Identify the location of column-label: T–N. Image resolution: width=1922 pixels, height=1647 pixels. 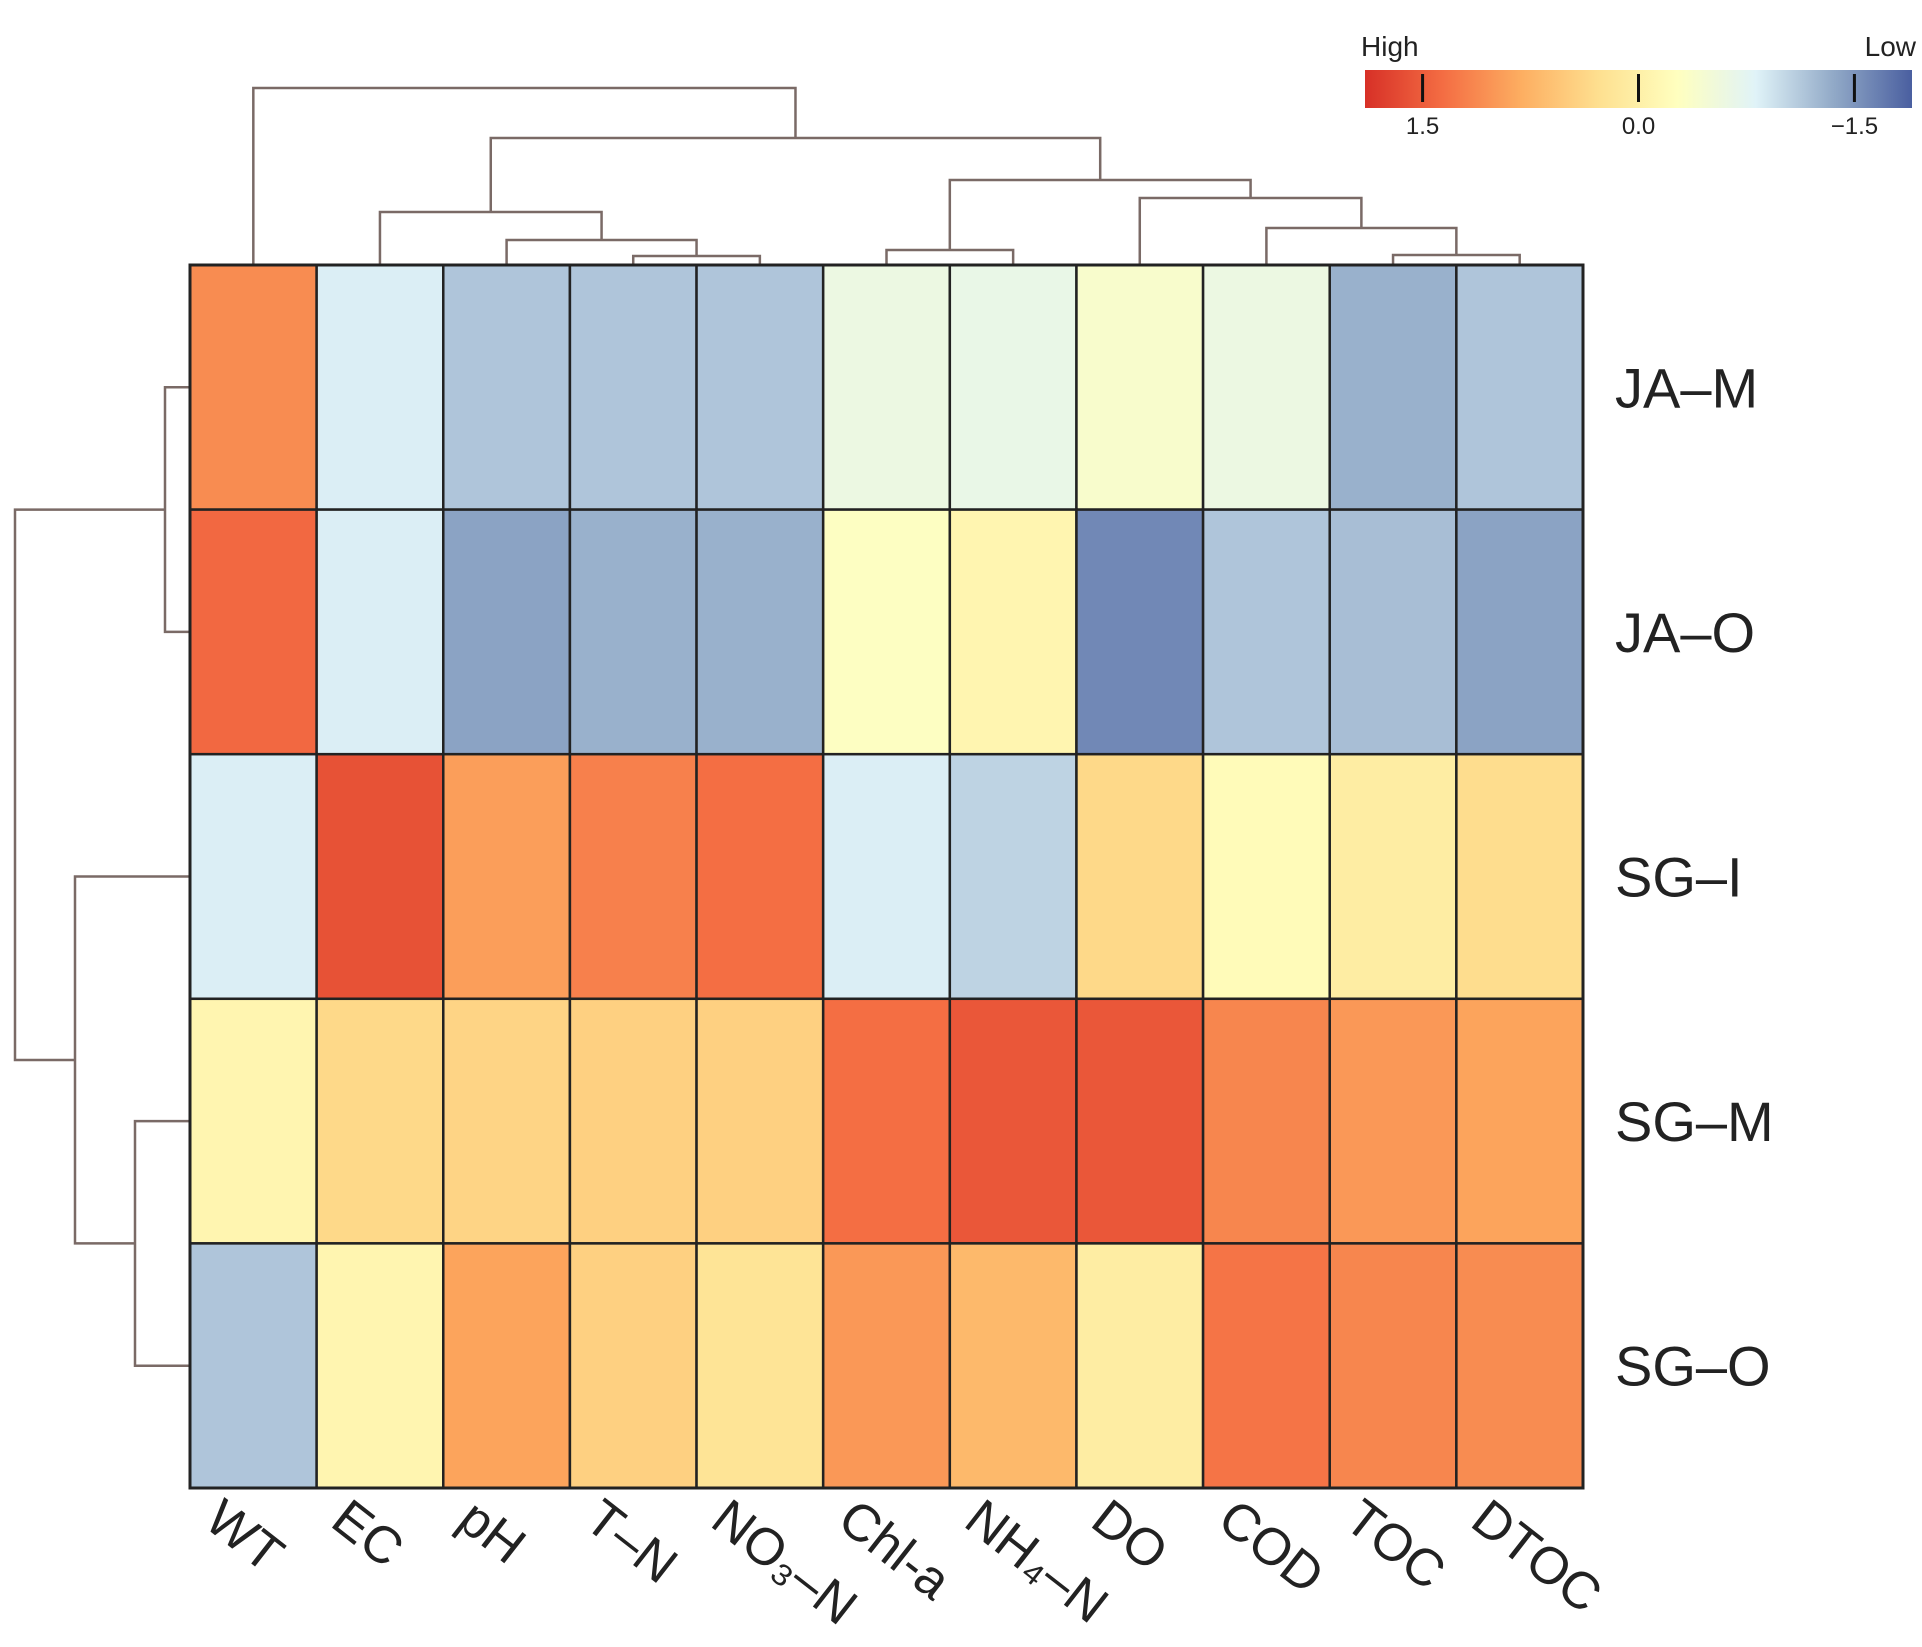
(631, 1542).